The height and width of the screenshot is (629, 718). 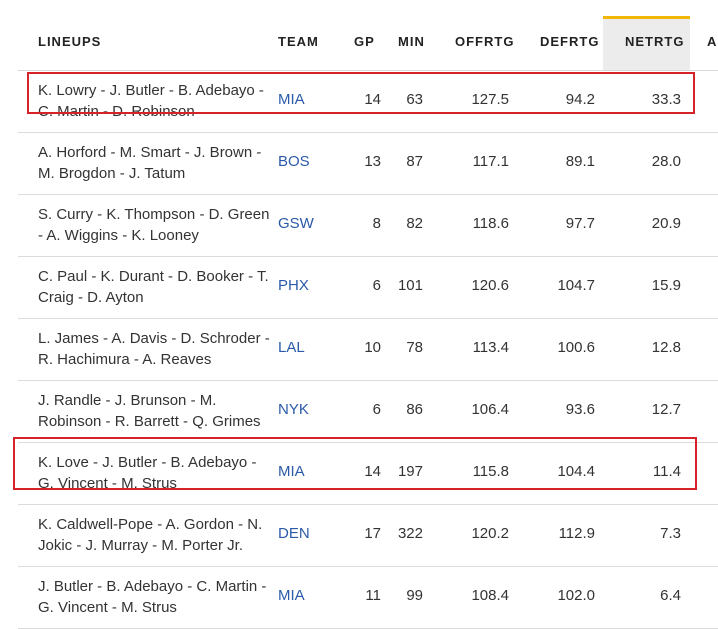 What do you see at coordinates (576, 471) in the screenshot?
I see `defrtg-cell: 104.4` at bounding box center [576, 471].